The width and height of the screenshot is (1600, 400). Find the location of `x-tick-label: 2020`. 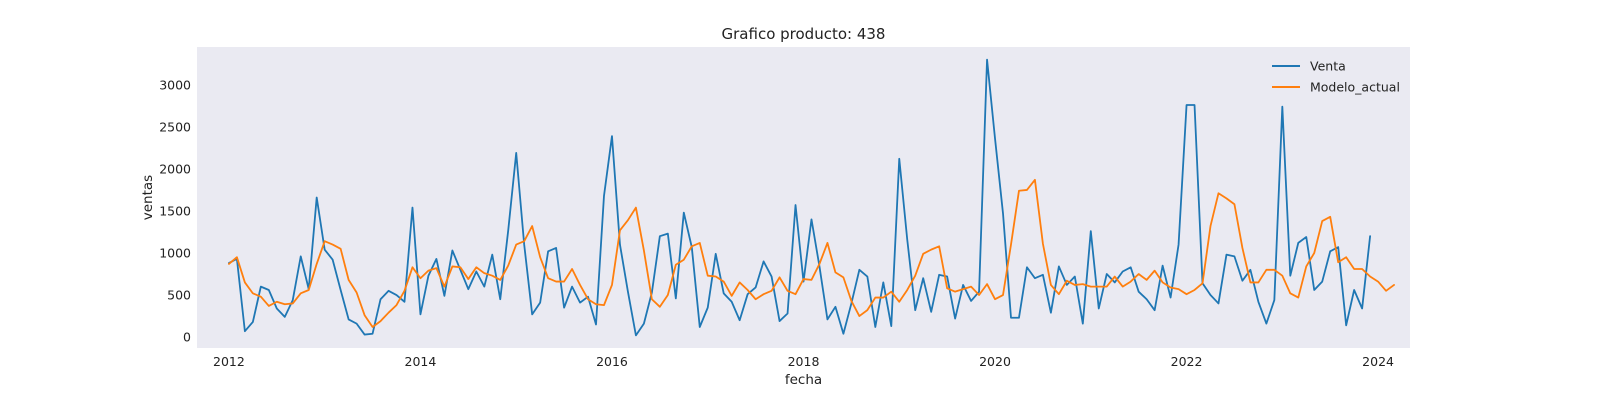

x-tick-label: 2020 is located at coordinates (995, 361).